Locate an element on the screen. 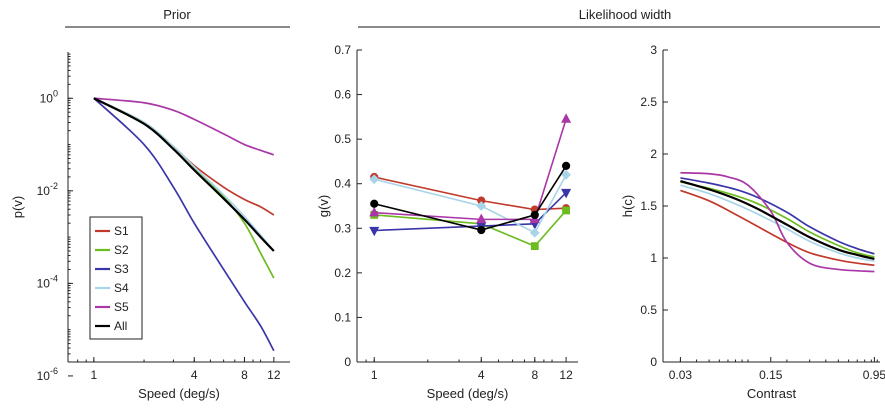 The image size is (885, 411). series-s1 is located at coordinates (777, 228).